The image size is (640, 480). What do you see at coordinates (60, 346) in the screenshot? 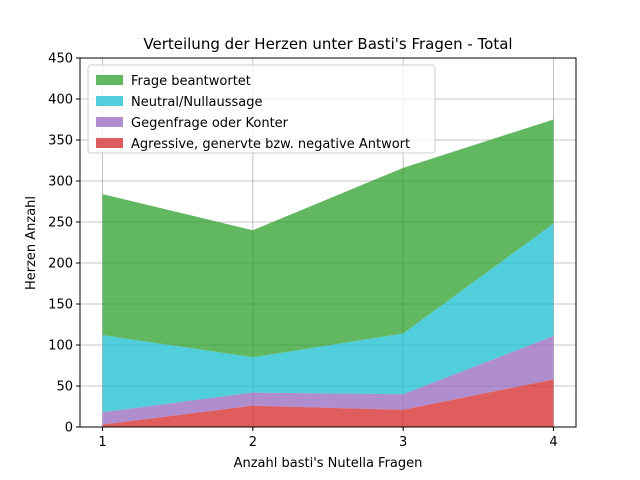
I see `y-tick-label: 100` at bounding box center [60, 346].